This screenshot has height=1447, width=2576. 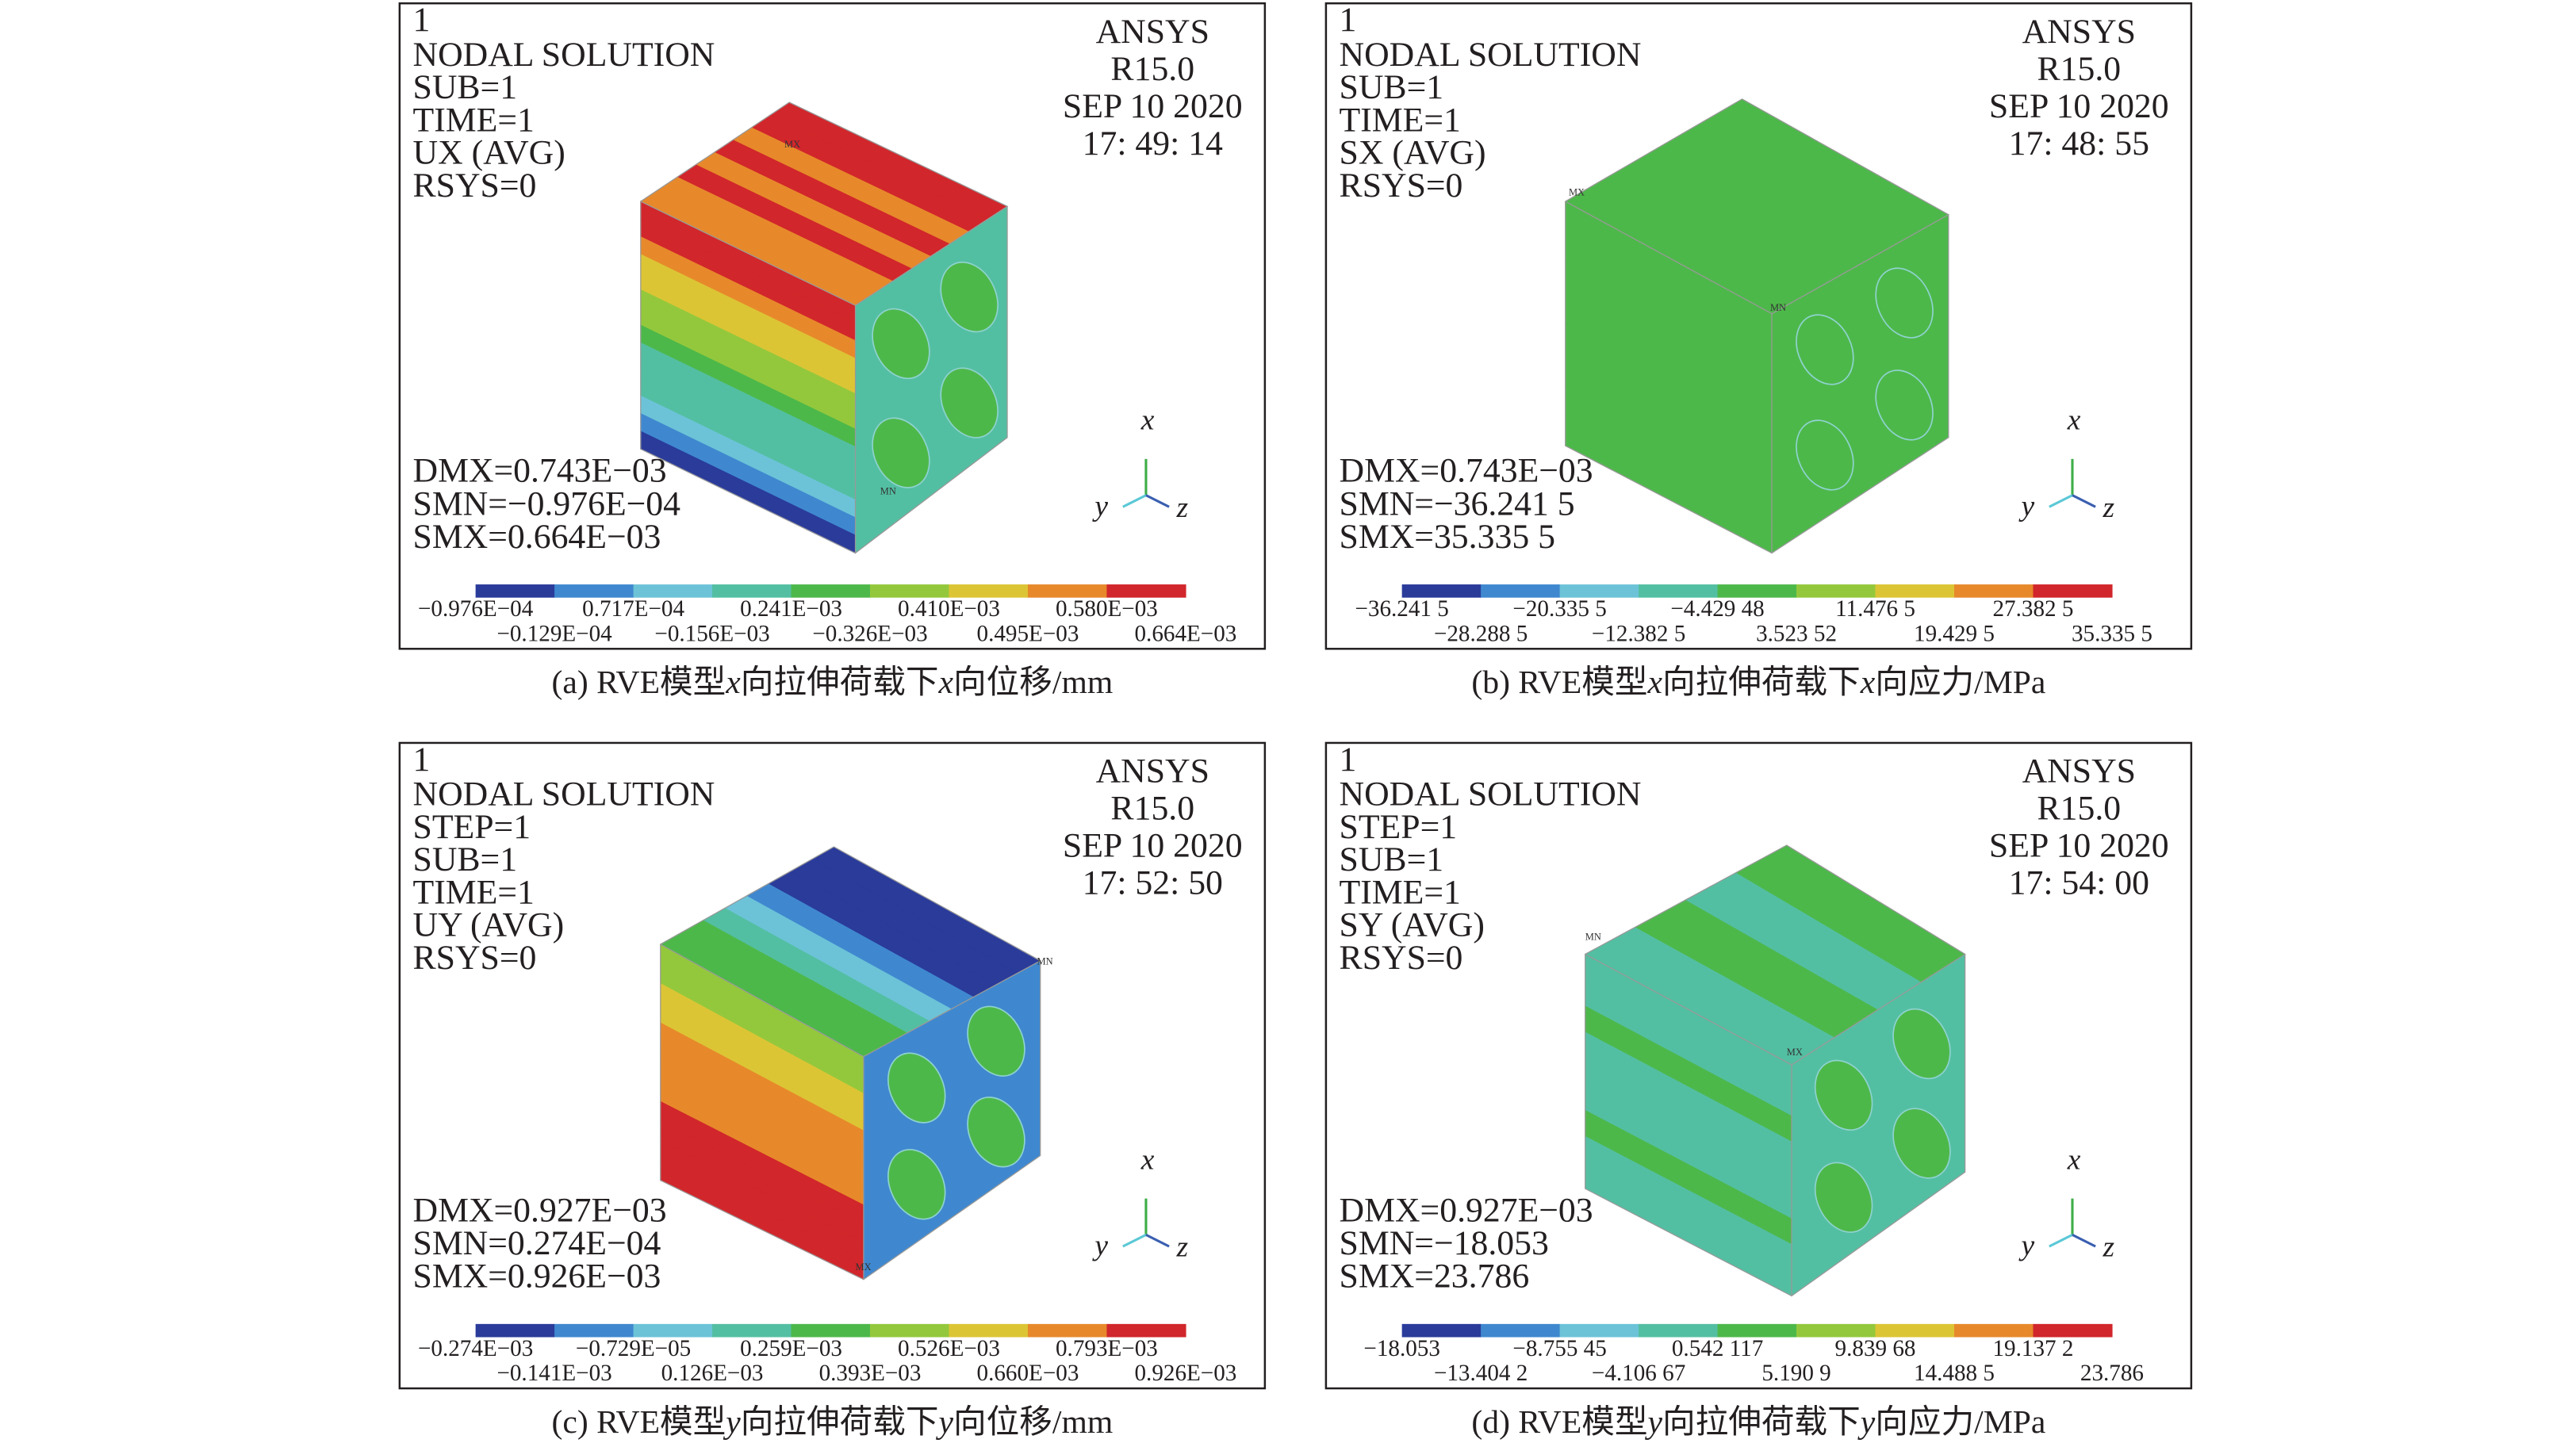 What do you see at coordinates (1481, 1373) in the screenshot?
I see `legend-label-bottom: −13.404 2` at bounding box center [1481, 1373].